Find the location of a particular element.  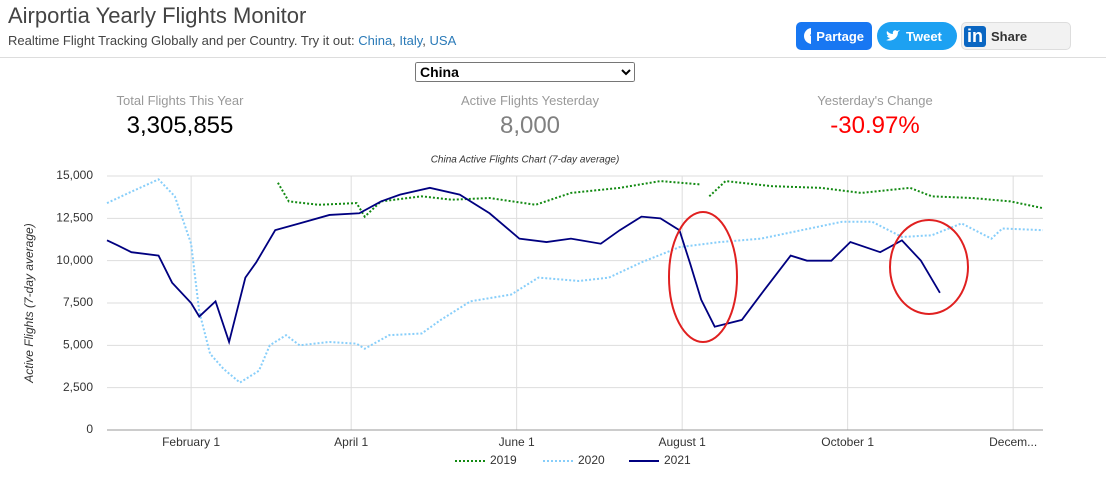

y-tick-label: 0 is located at coordinates (89, 429).